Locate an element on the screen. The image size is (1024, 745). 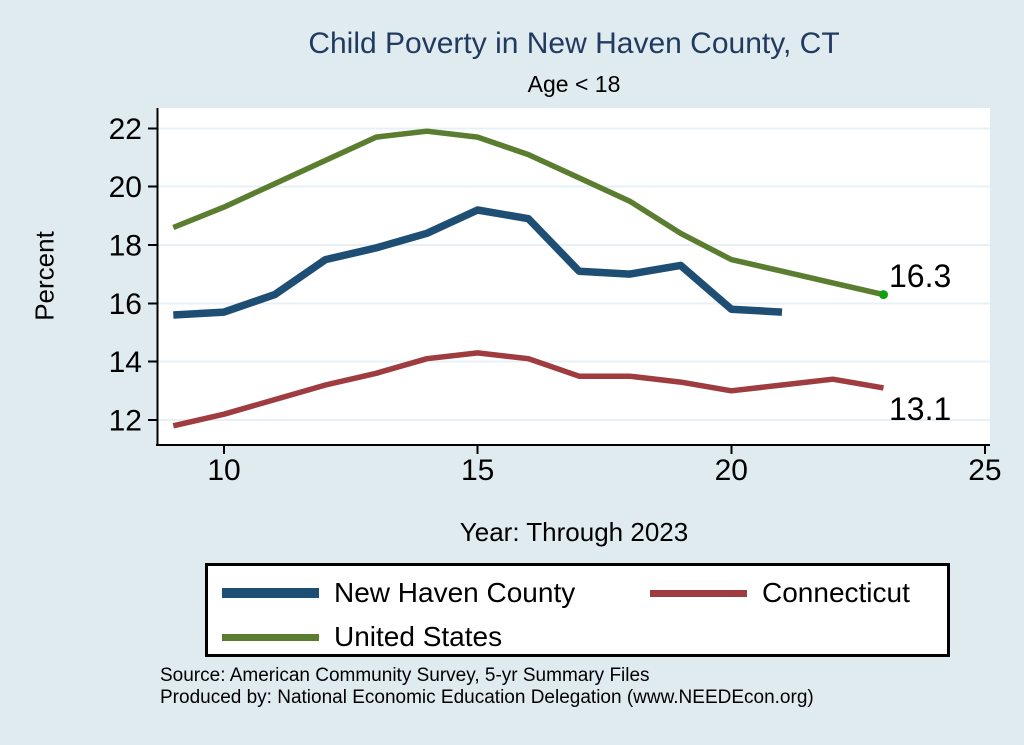
y-tick-label-14: 14 is located at coordinates (125, 362).